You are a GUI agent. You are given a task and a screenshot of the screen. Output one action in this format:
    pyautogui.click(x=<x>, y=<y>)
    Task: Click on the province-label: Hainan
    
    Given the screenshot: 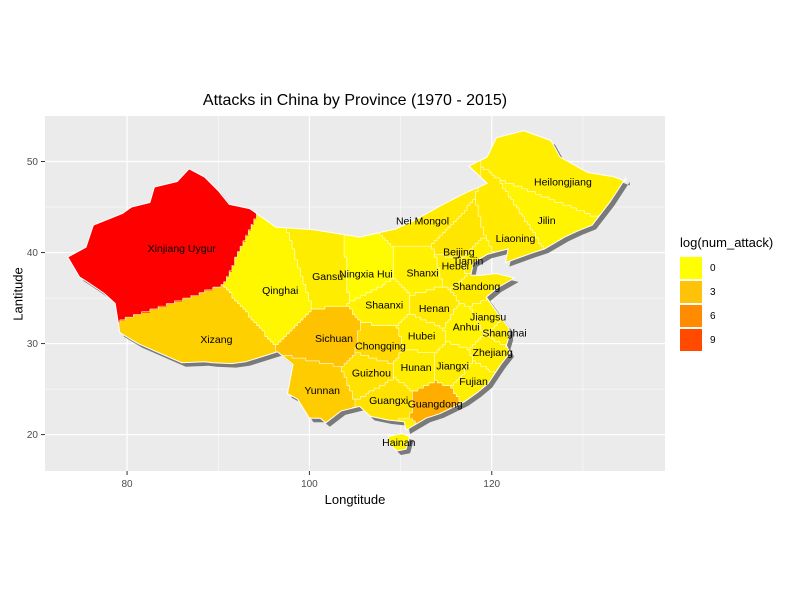 What is the action you would take?
    pyautogui.click(x=398, y=443)
    